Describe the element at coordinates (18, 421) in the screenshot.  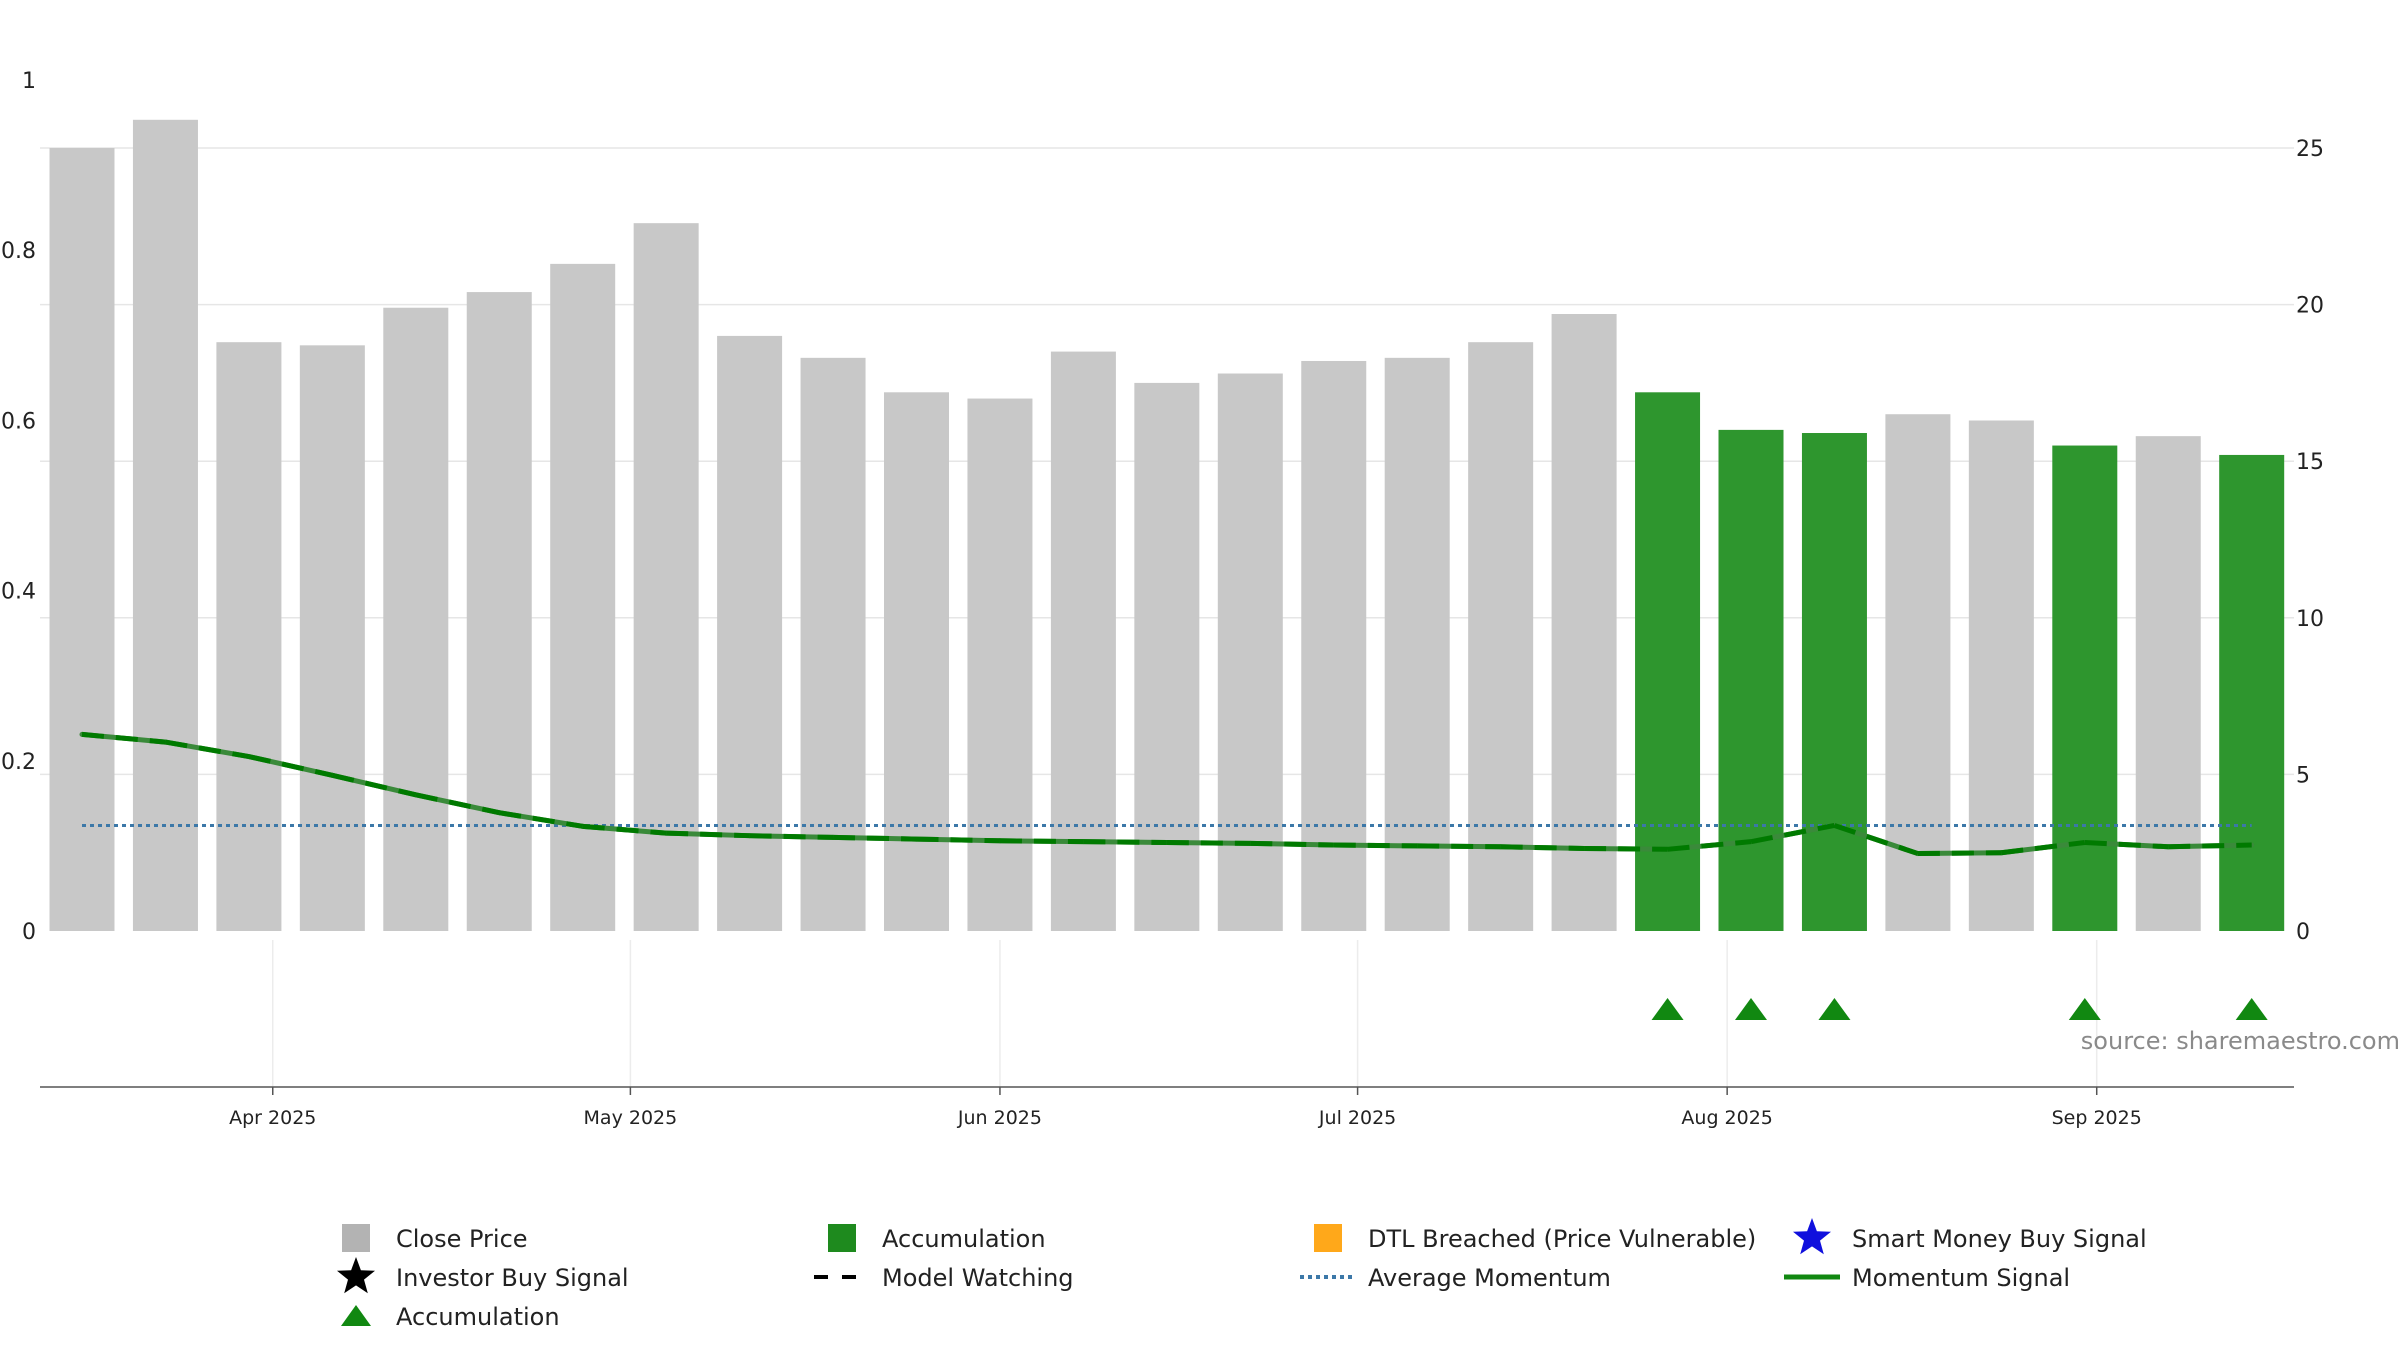
I see `left-tick-label: 0.6` at that location.